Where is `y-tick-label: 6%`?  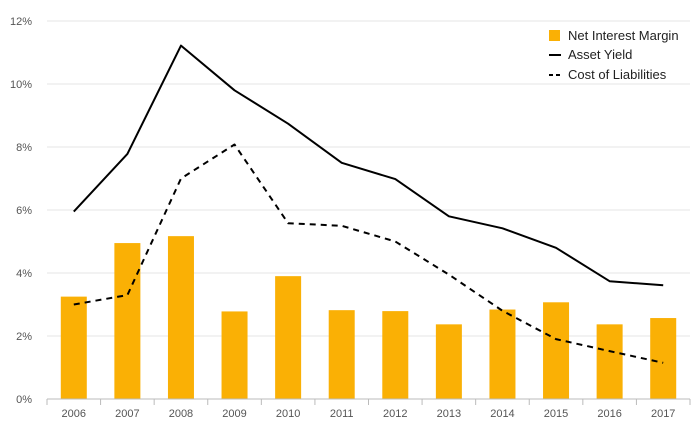
y-tick-label: 6% is located at coordinates (24, 211).